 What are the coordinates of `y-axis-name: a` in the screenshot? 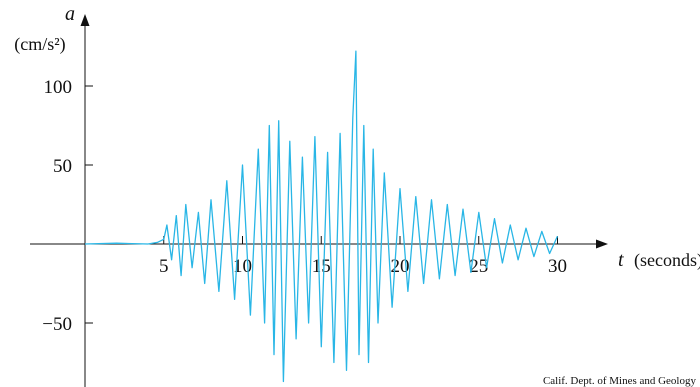 It's located at (70, 14).